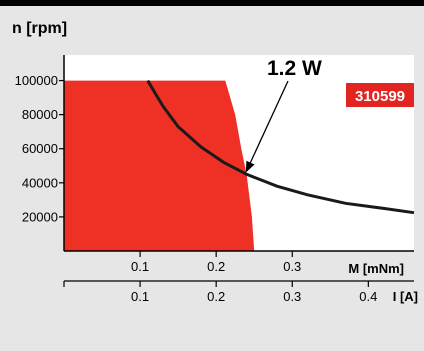 The height and width of the screenshot is (351, 424). What do you see at coordinates (40, 182) in the screenshot?
I see `y-tick-label: 40000` at bounding box center [40, 182].